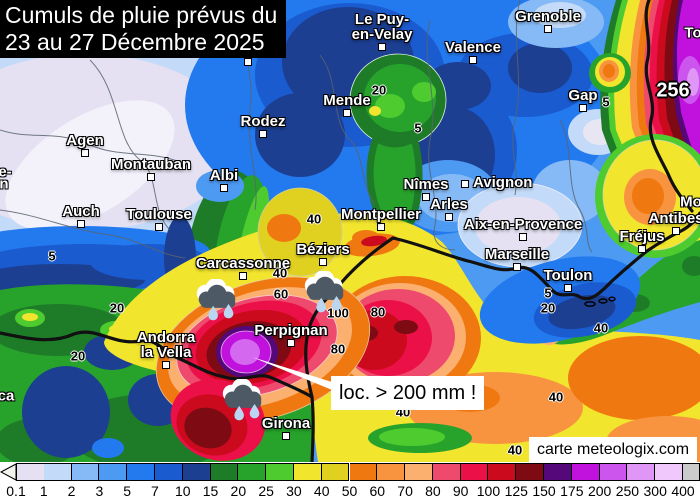 The height and width of the screenshot is (503, 700). What do you see at coordinates (544, 491) in the screenshot?
I see `scale-tick-label: 150` at bounding box center [544, 491].